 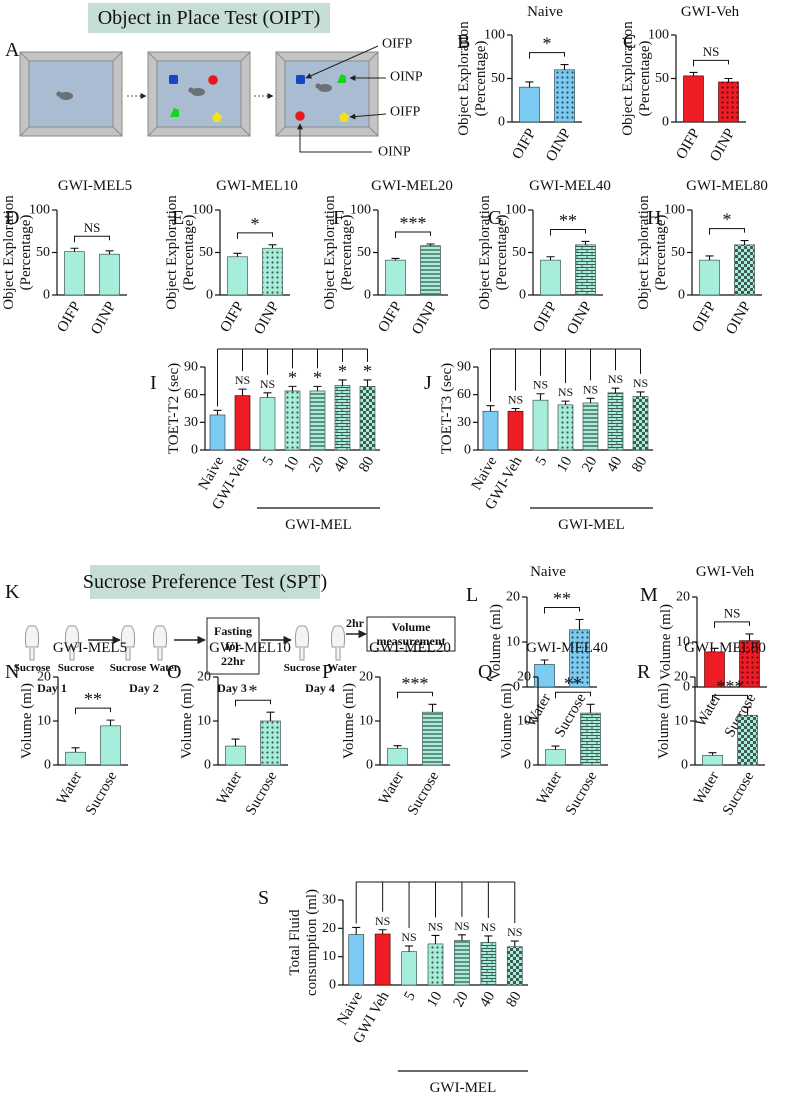 I want to click on y-tick-label: 0, so click(x=686, y=687).